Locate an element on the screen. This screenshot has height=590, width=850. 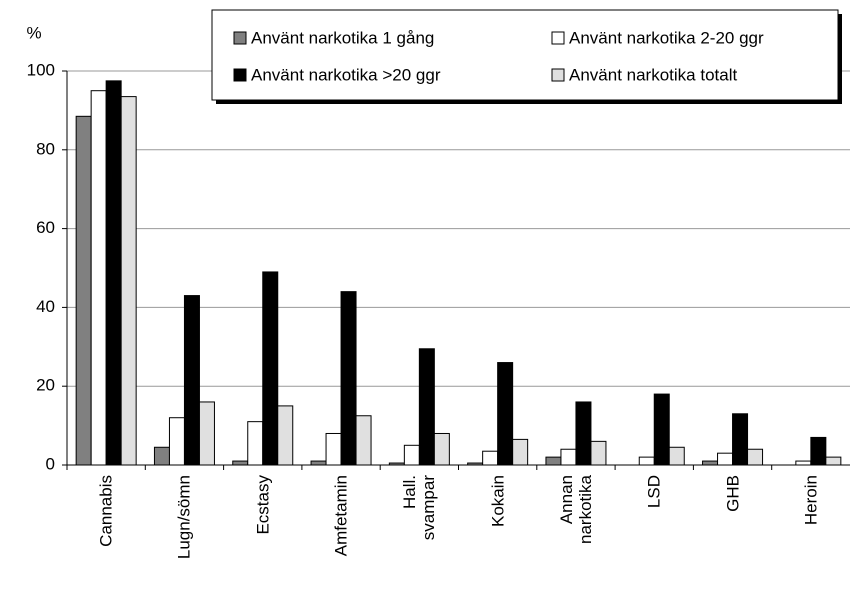
y-tick-label: 0 is located at coordinates (50, 463).